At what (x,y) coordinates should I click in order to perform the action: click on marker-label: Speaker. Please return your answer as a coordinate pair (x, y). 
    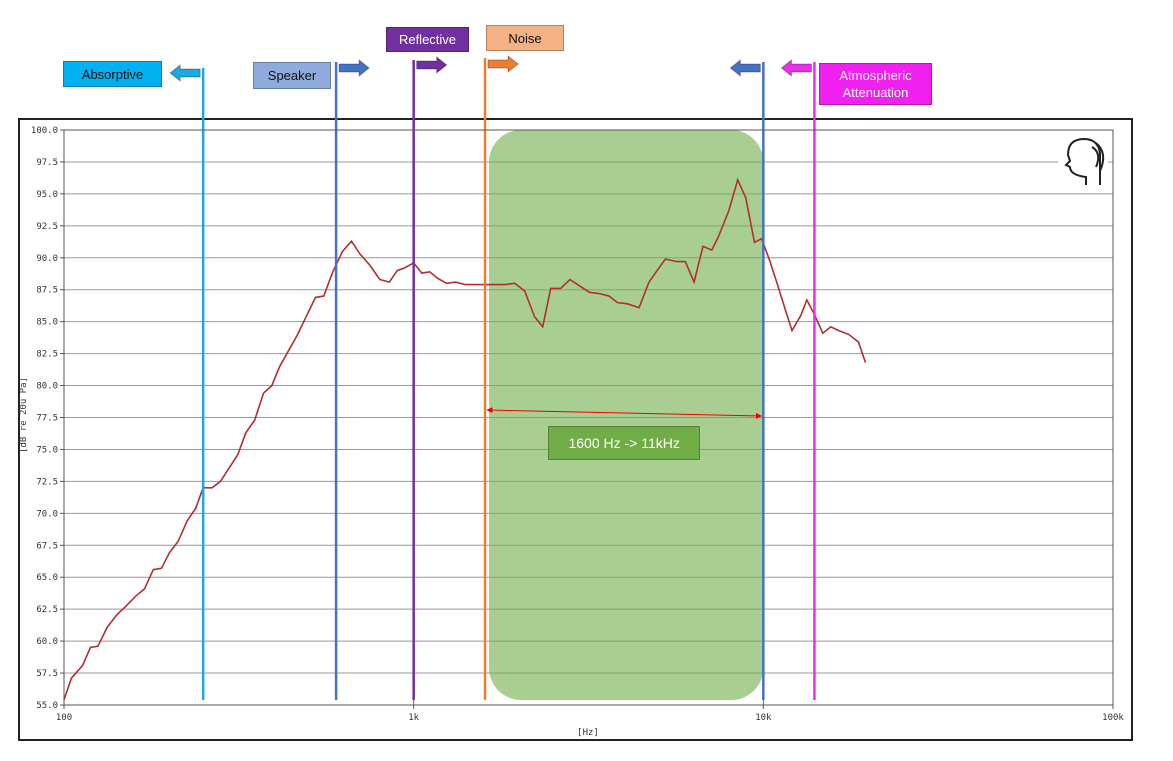
    Looking at the image, I should click on (292, 75).